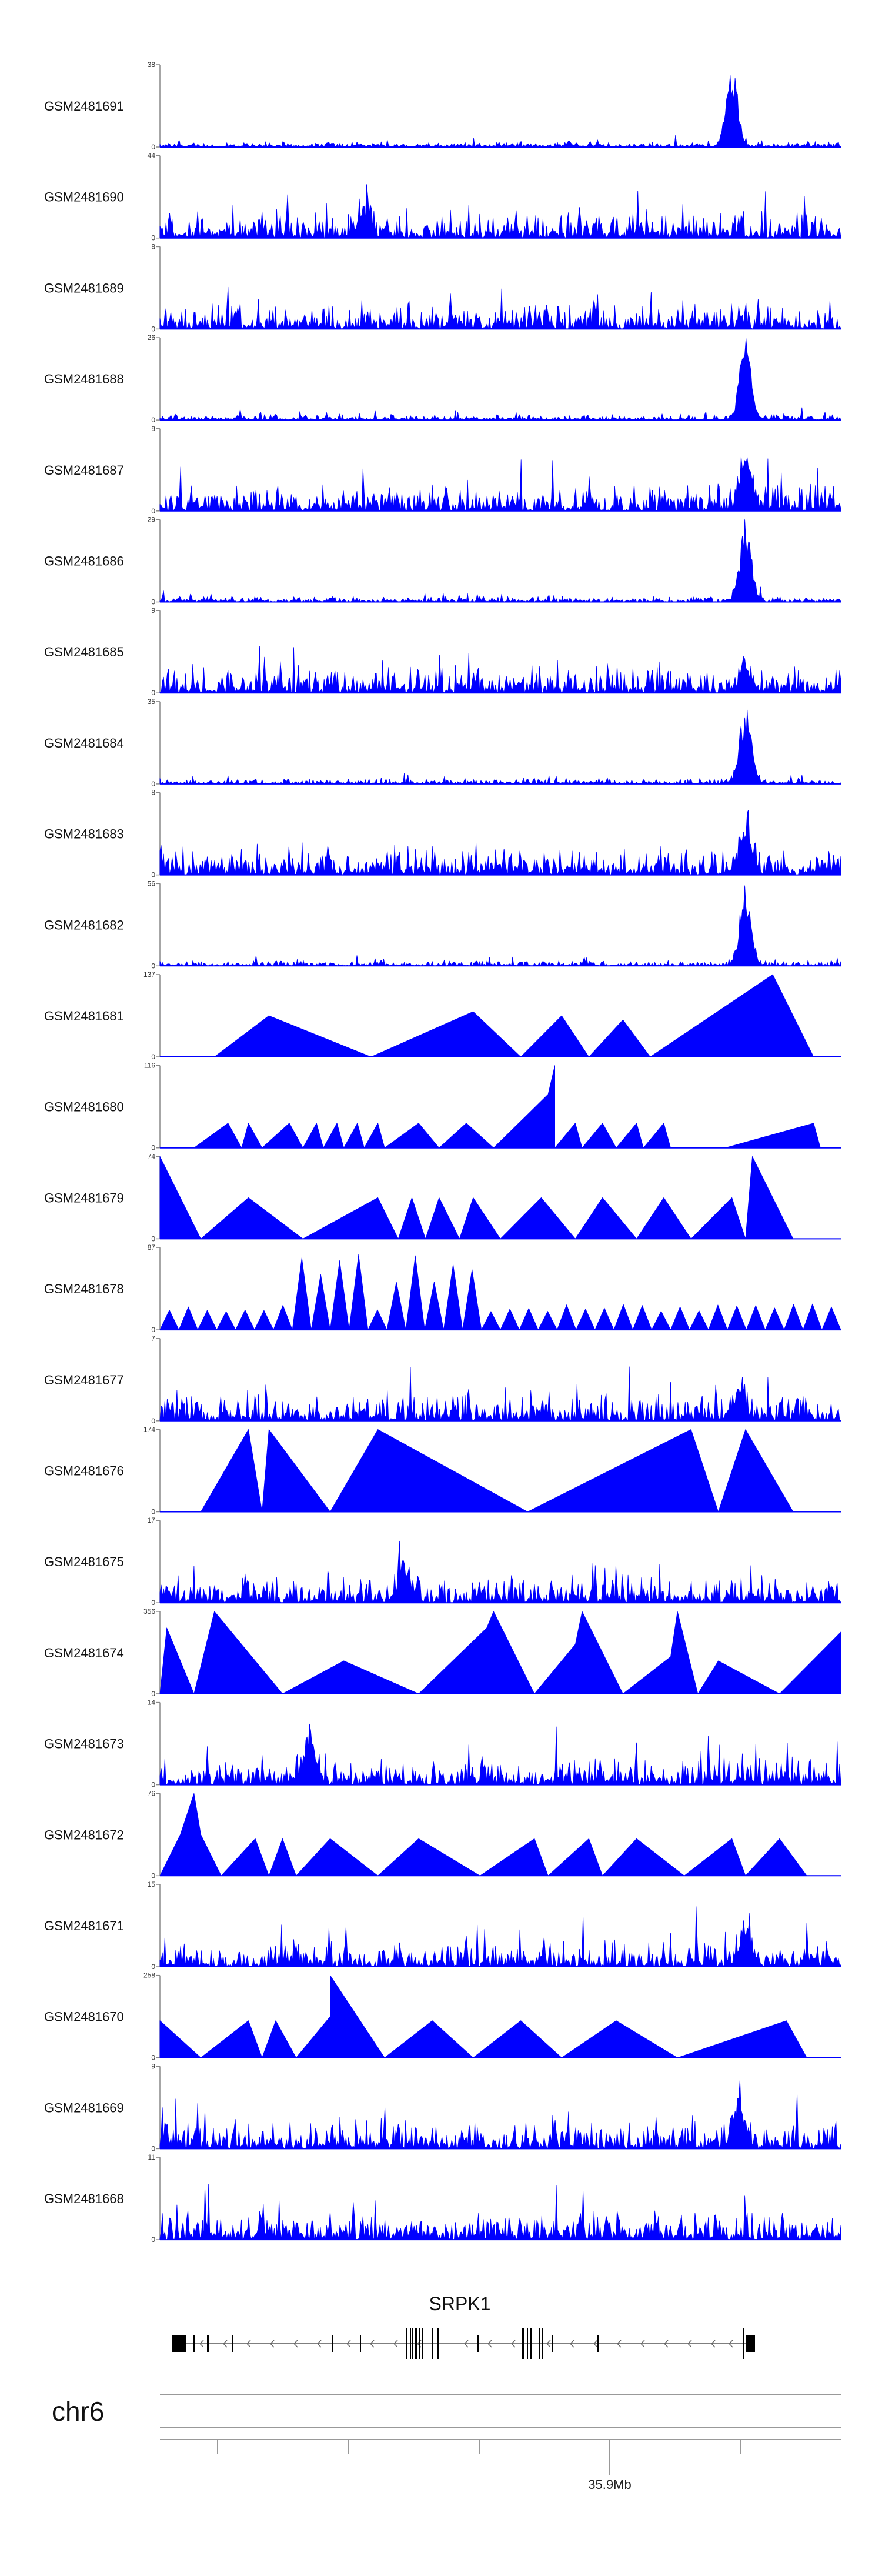  What do you see at coordinates (152, 156) in the screenshot?
I see `y-max-label: 44` at bounding box center [152, 156].